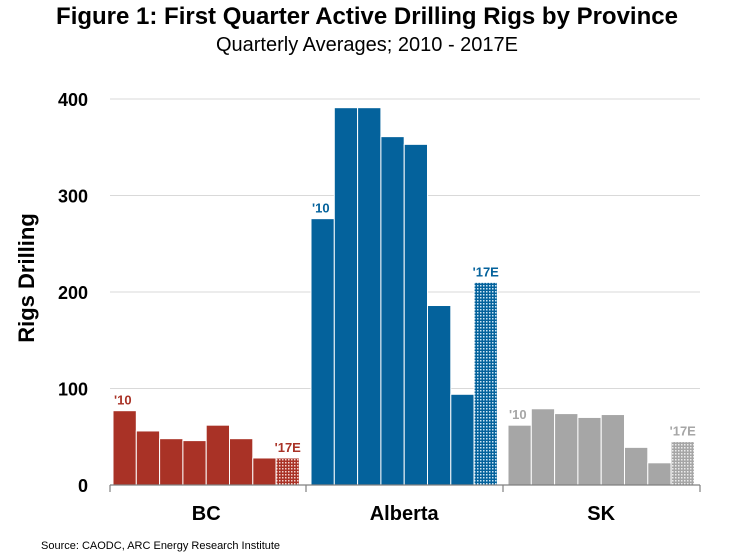  I want to click on y-tick-label: 300, so click(73, 197).